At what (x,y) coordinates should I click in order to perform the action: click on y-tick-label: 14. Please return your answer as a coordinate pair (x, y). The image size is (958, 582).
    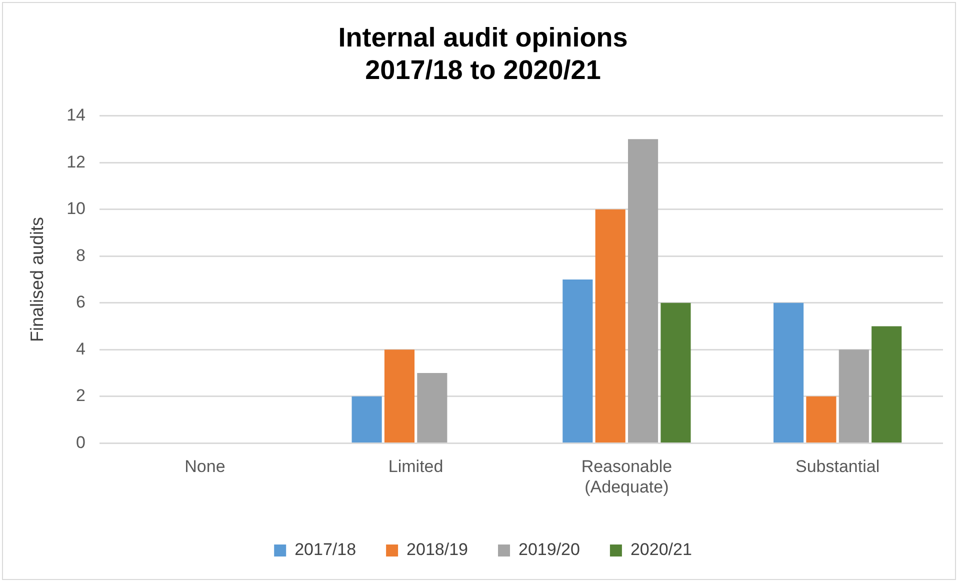
    Looking at the image, I should click on (76, 114).